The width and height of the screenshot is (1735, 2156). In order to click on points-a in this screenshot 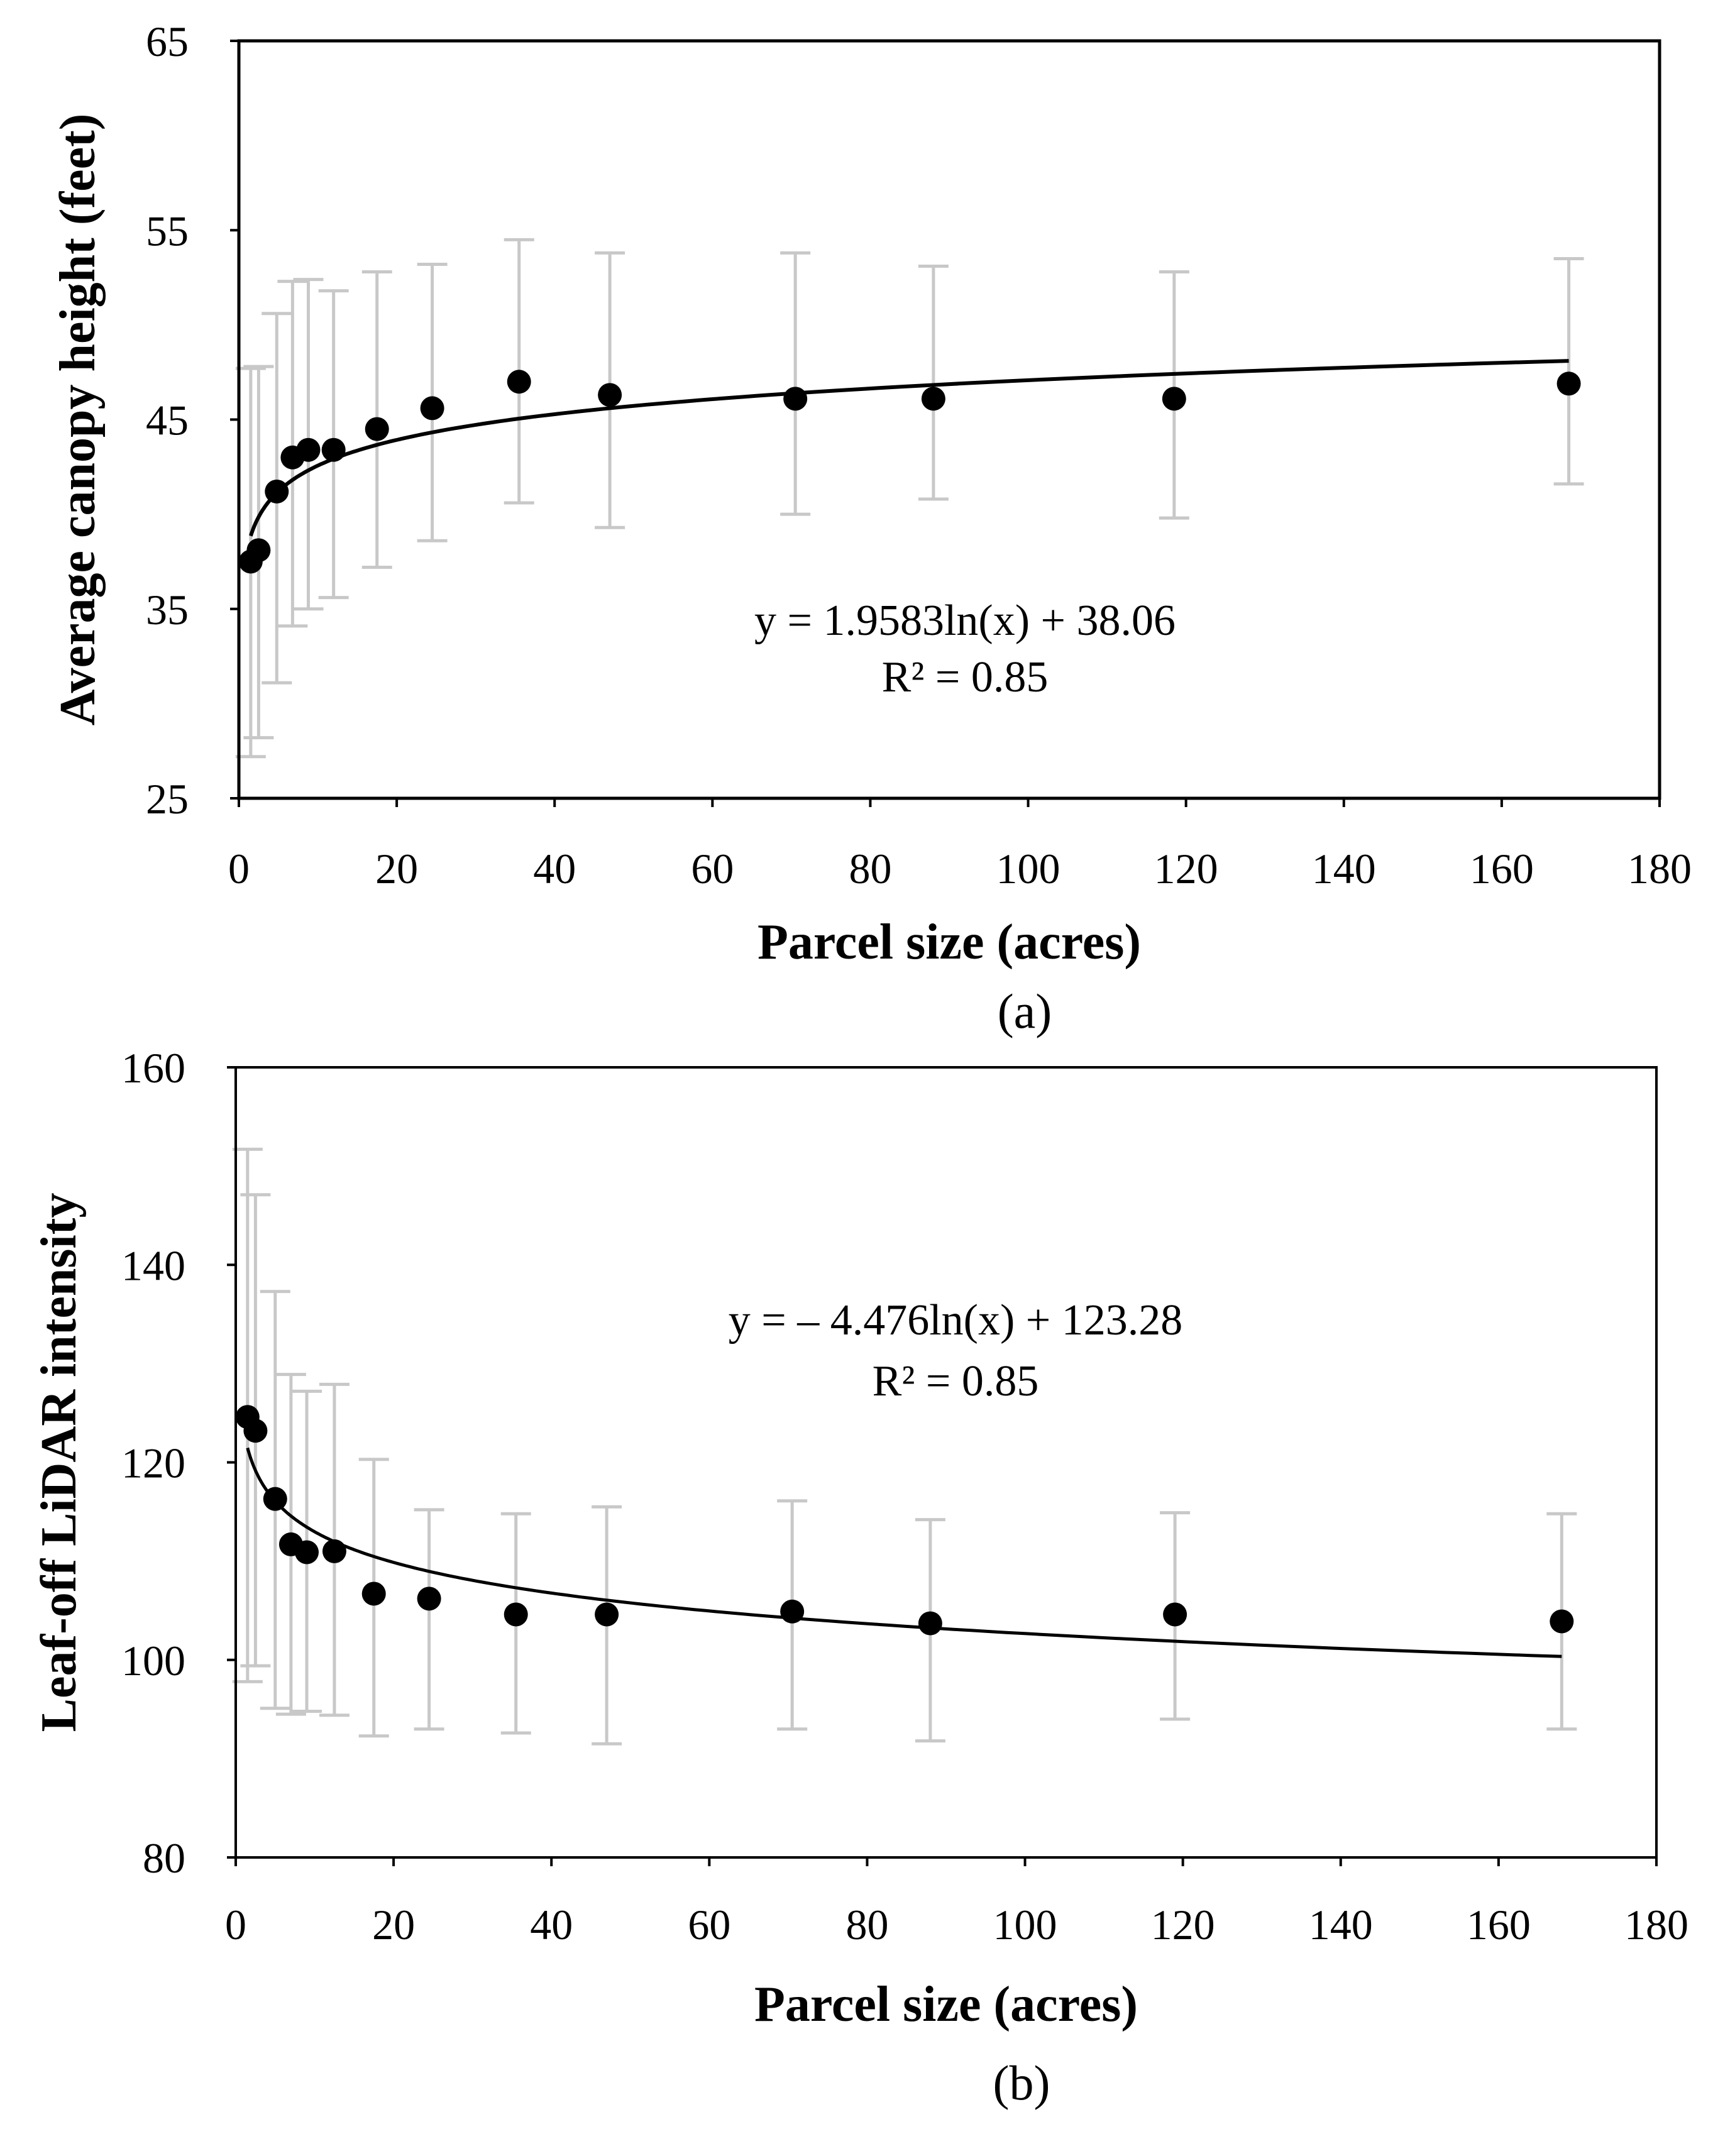, I will do `click(909, 472)`.